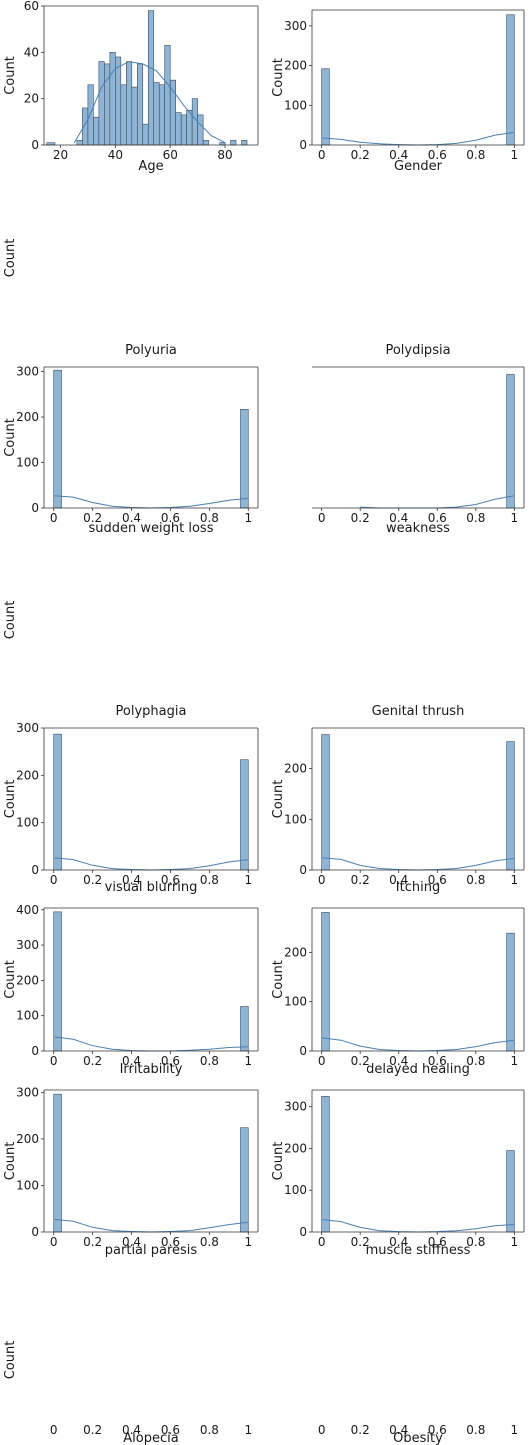  What do you see at coordinates (151, 1250) in the screenshot?
I see `x-axis-label: partial paresis` at bounding box center [151, 1250].